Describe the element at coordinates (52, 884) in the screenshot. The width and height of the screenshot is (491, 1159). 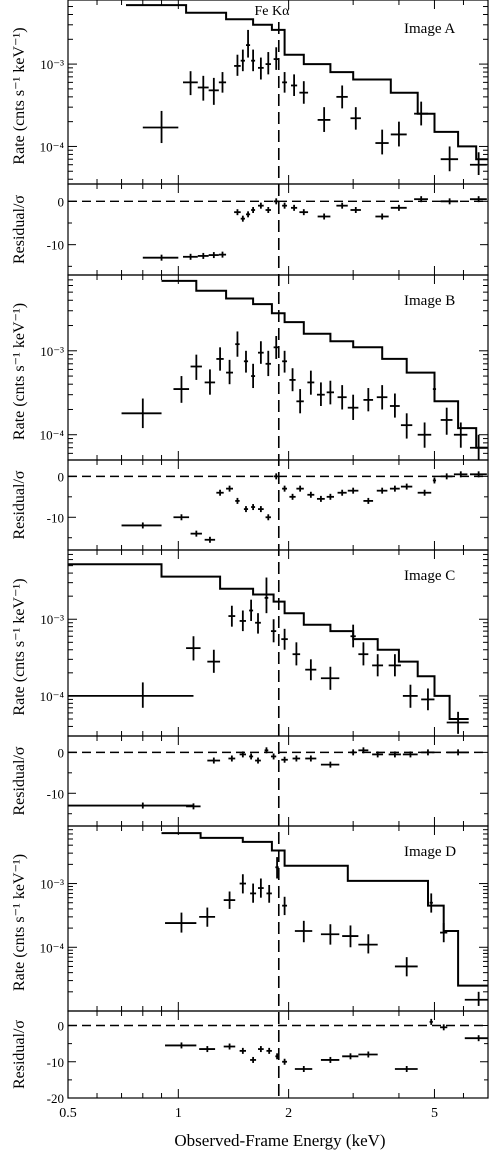
I see `rate-tick-label: 10⁻³` at that location.